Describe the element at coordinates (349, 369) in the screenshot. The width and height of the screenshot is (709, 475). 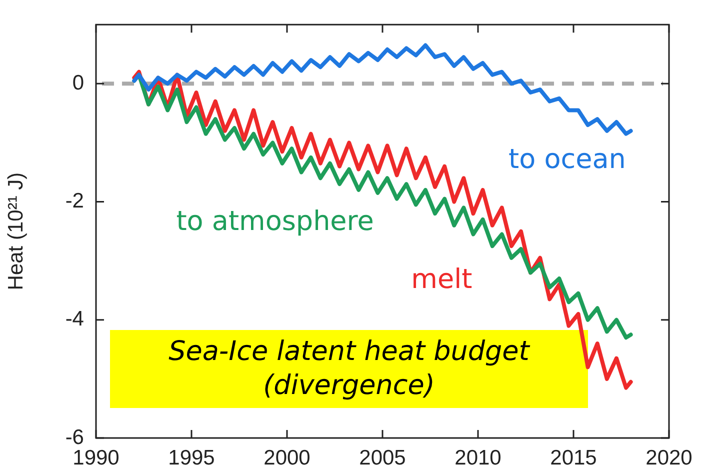
I see `note-box: Sea-Ice latent heat budget (divergence)` at that location.